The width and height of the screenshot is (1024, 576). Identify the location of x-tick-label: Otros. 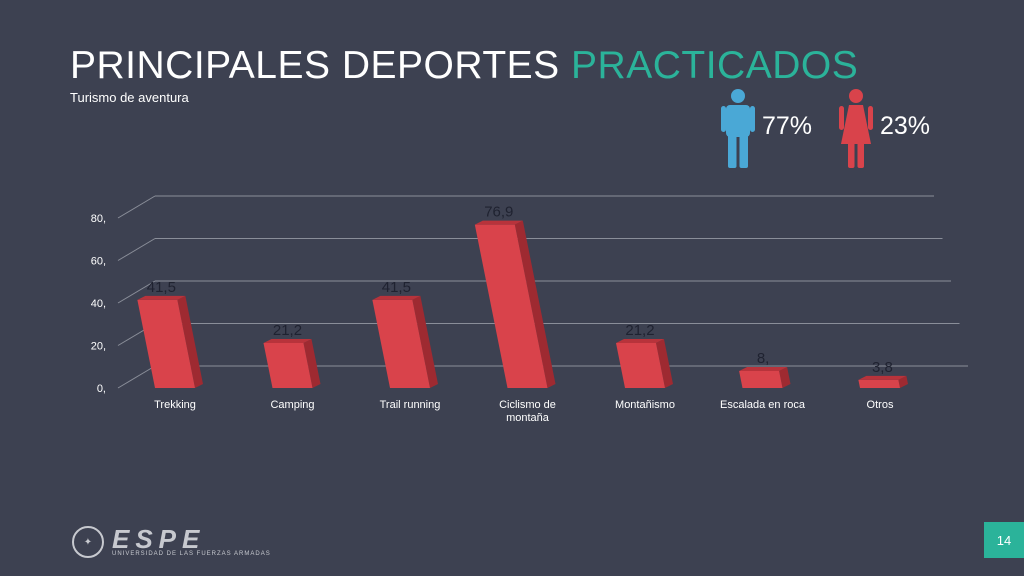
(880, 405).